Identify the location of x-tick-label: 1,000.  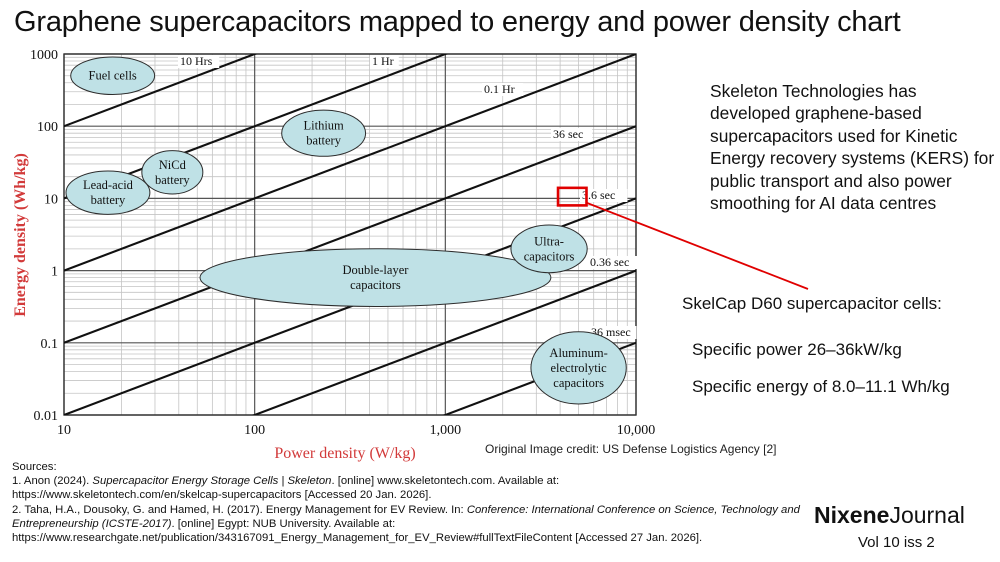
(446, 430).